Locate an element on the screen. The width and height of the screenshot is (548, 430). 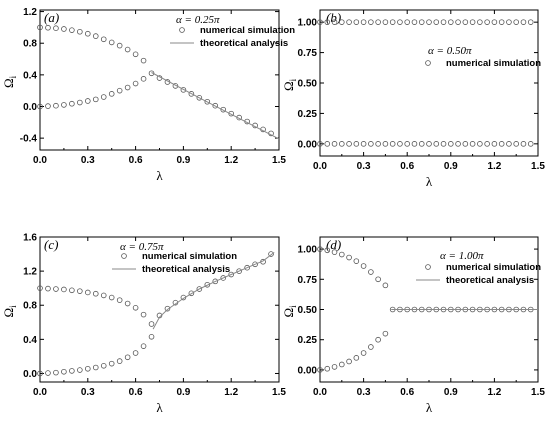
y-tick-label: 1.6 is located at coordinates (30, 238).